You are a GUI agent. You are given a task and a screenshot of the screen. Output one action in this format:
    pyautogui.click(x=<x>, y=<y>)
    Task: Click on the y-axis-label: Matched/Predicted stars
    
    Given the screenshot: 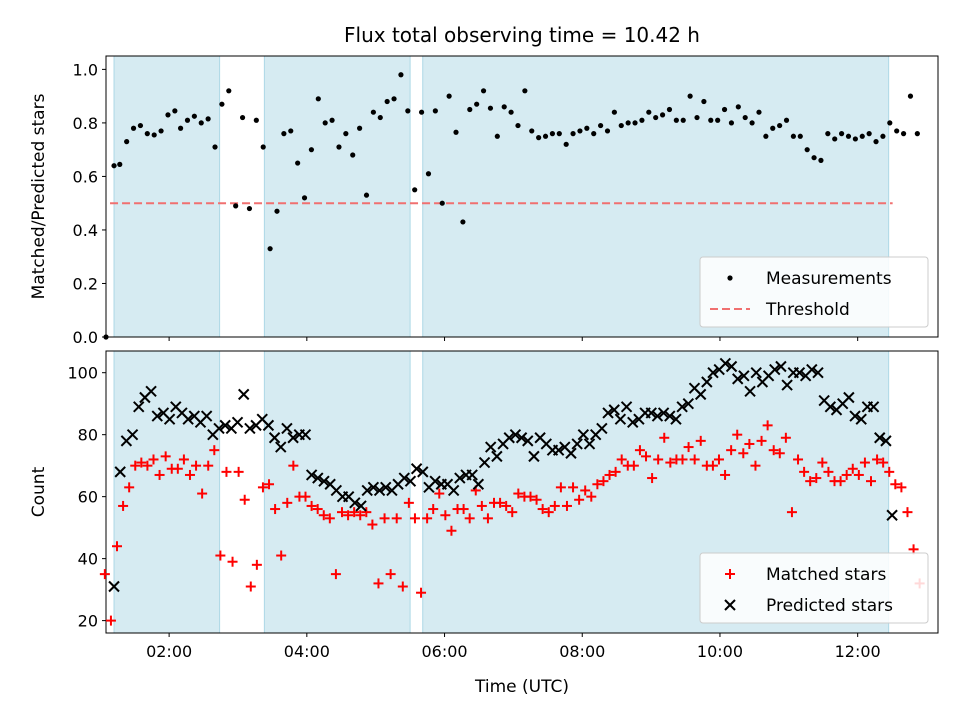 What is the action you would take?
    pyautogui.click(x=39, y=196)
    